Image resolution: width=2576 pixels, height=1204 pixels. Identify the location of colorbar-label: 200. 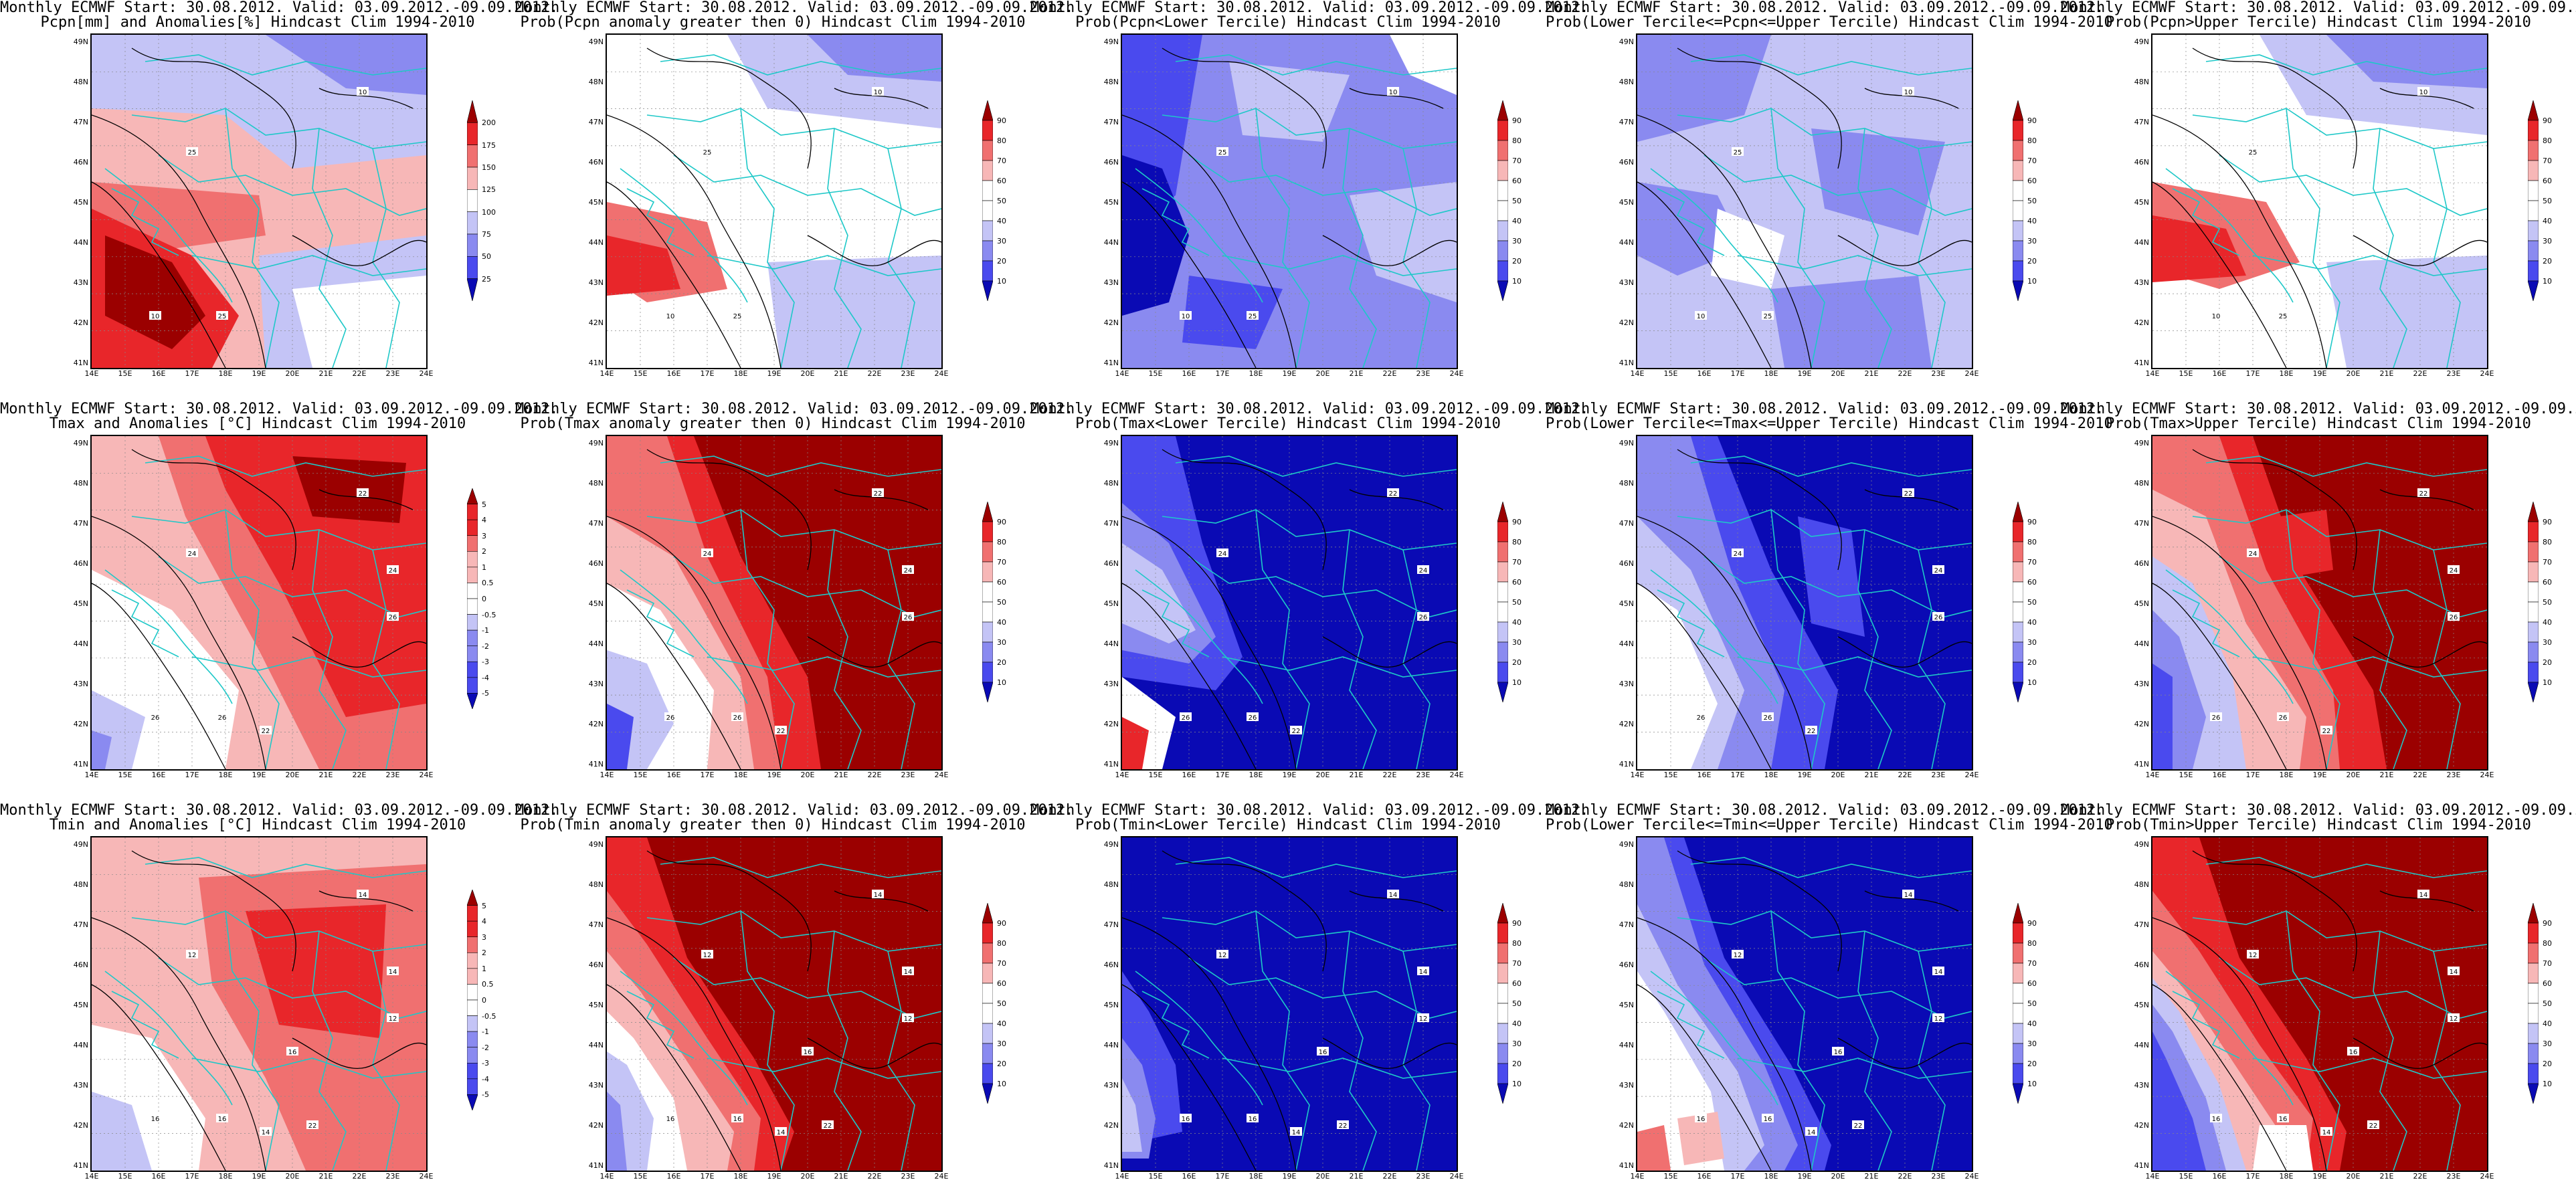
(489, 123).